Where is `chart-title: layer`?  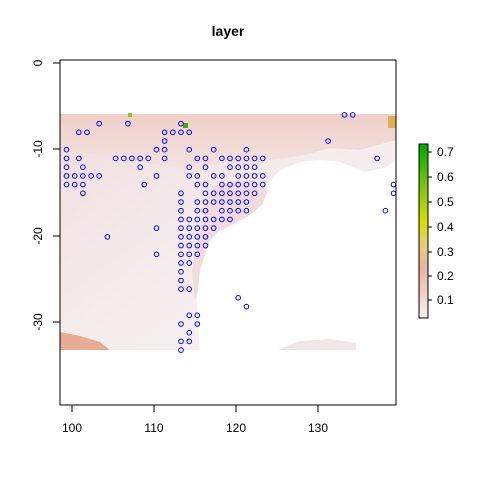 chart-title: layer is located at coordinates (228, 31).